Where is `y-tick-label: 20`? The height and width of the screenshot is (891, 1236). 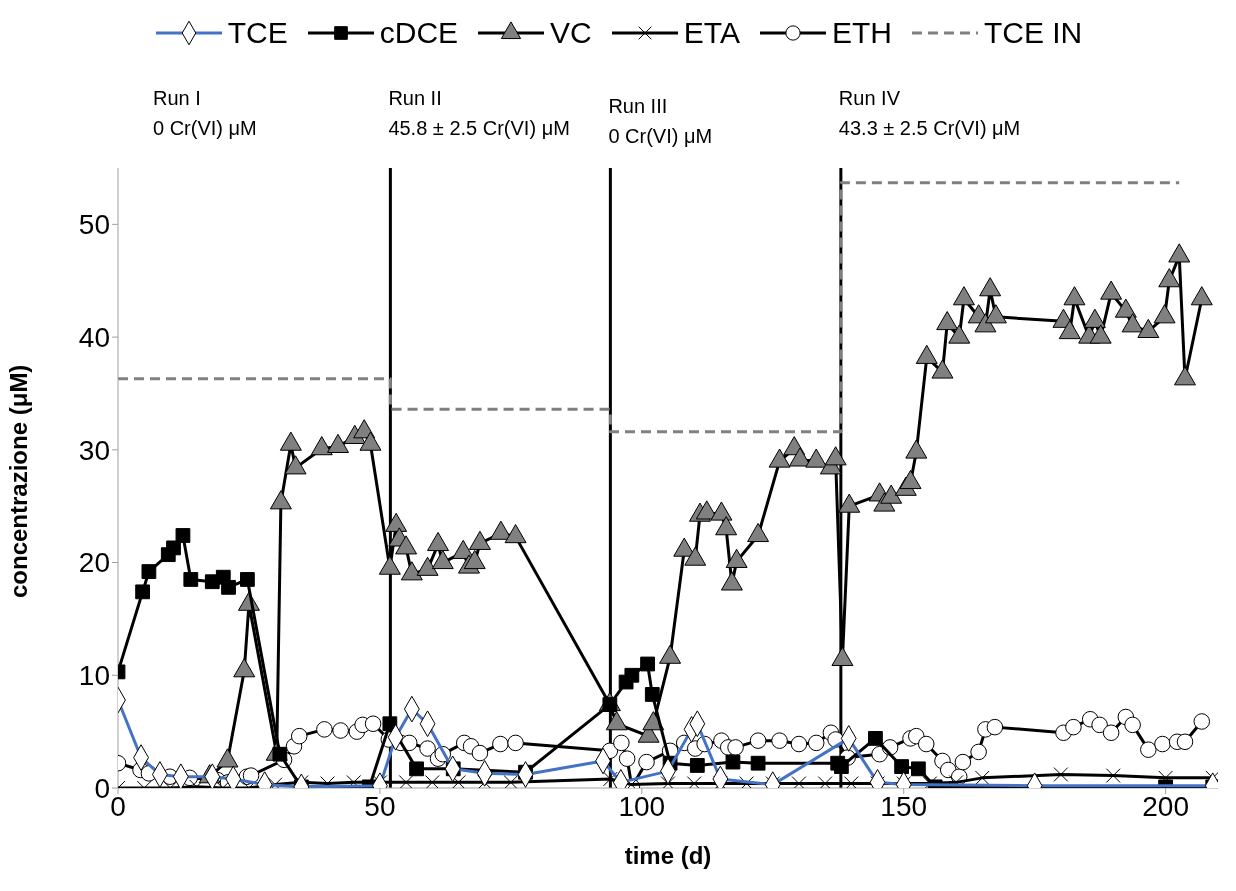 y-tick-label: 20 is located at coordinates (94, 563).